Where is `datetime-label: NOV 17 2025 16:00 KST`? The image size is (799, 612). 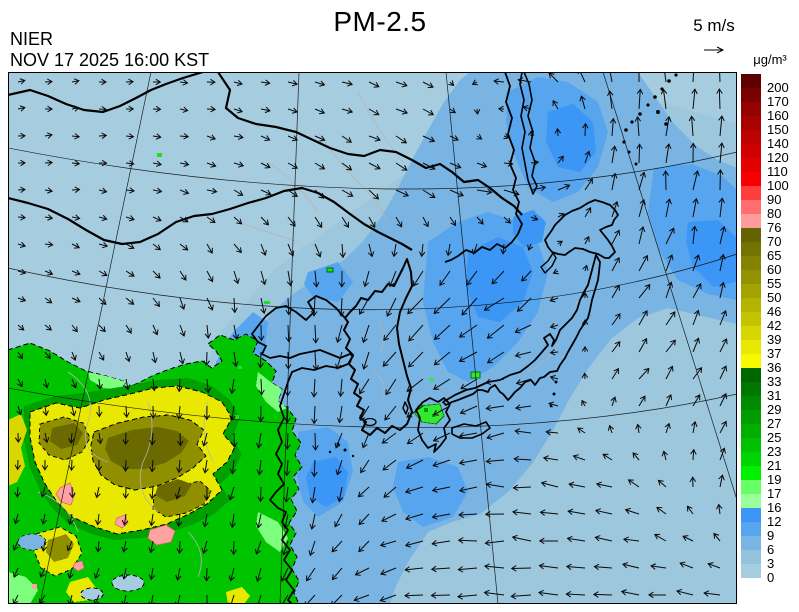 datetime-label: NOV 17 2025 16:00 KST is located at coordinates (110, 60).